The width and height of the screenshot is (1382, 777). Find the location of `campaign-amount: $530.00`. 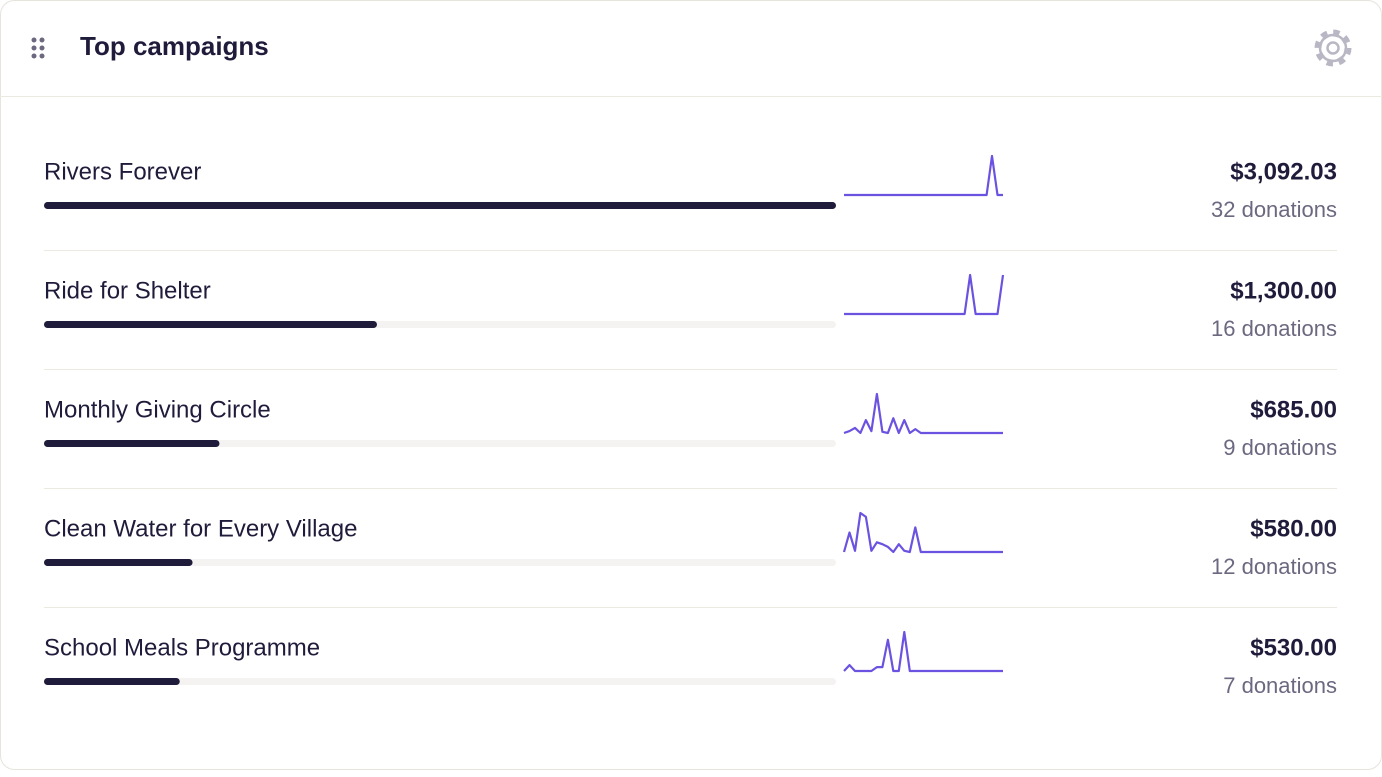

campaign-amount: $530.00 is located at coordinates (1293, 647).